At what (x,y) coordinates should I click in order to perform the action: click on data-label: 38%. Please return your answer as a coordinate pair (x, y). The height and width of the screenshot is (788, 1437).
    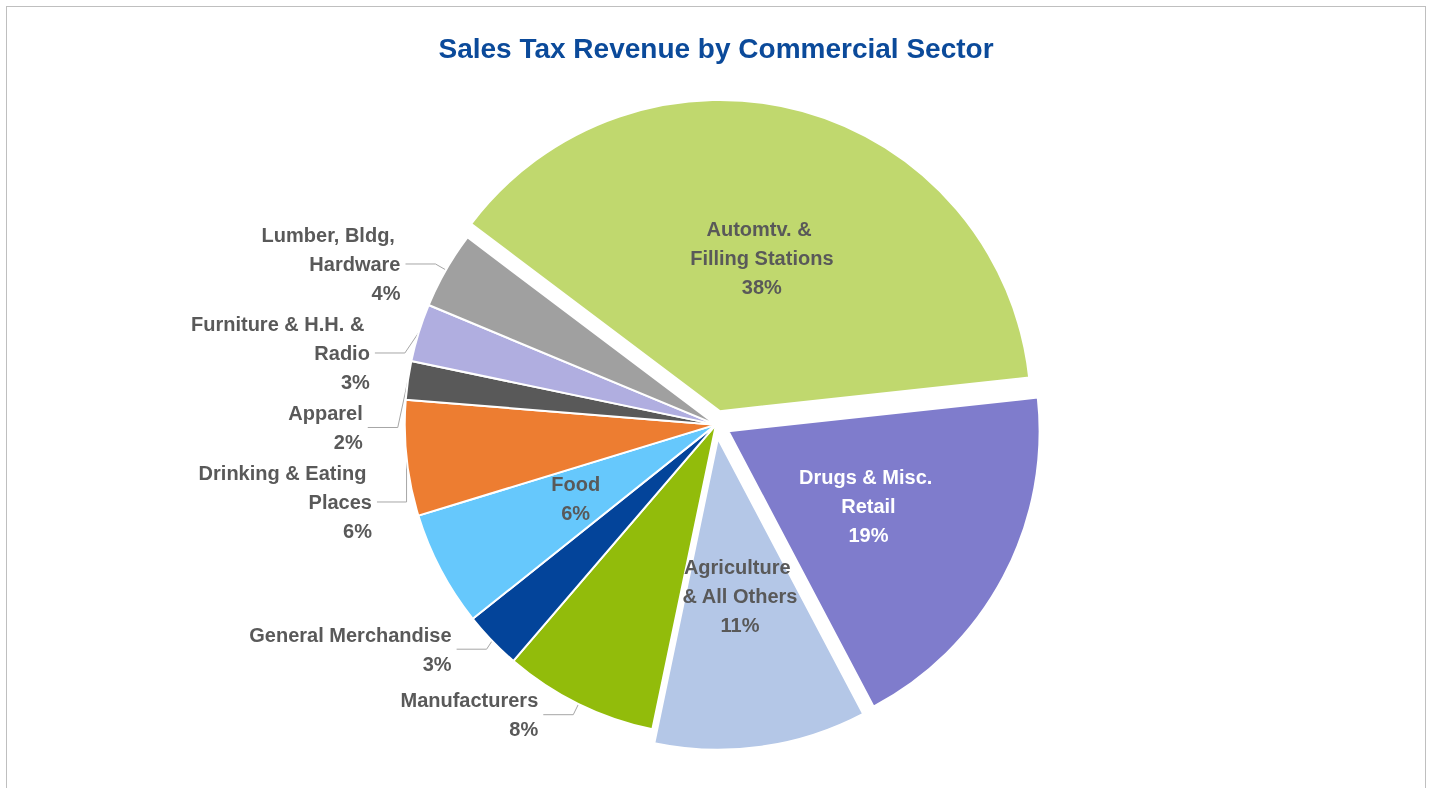
    Looking at the image, I should click on (762, 287).